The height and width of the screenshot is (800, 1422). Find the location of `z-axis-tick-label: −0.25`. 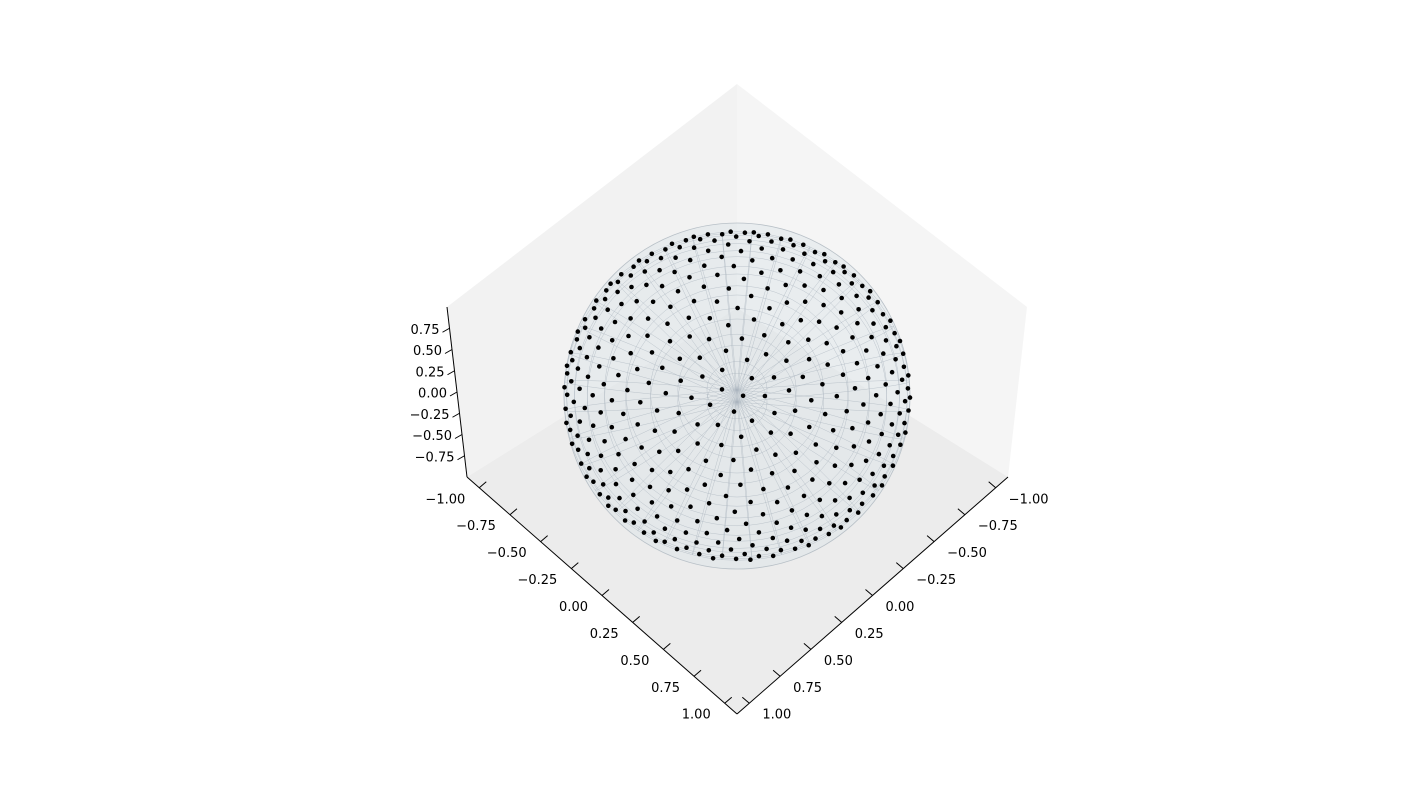

z-axis-tick-label: −0.25 is located at coordinates (430, 415).